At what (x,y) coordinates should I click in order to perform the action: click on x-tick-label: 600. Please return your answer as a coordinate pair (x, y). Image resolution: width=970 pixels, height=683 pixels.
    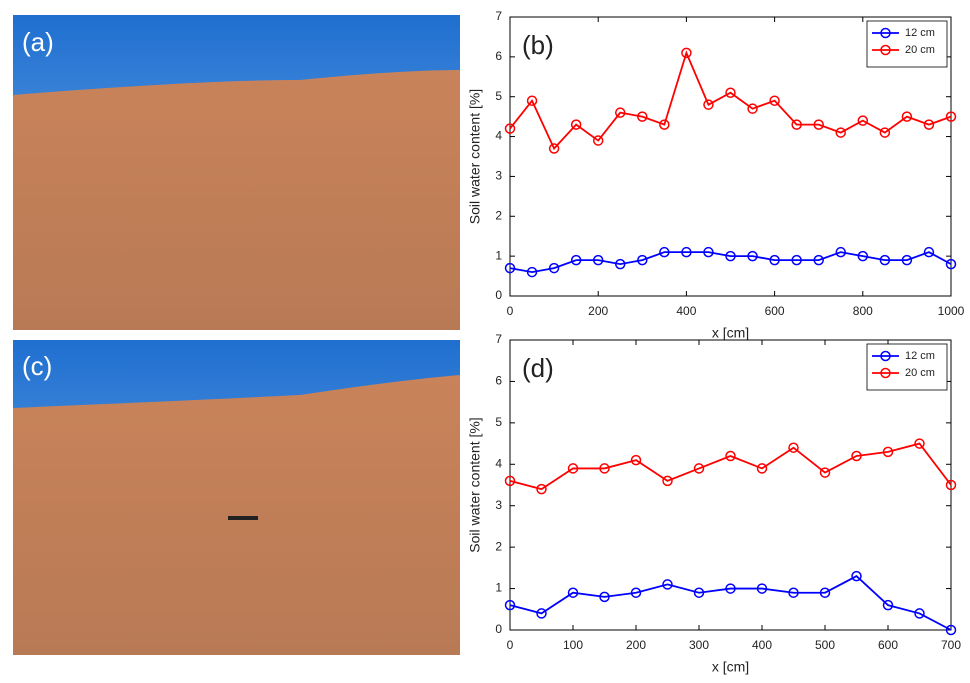
    Looking at the image, I should click on (888, 645).